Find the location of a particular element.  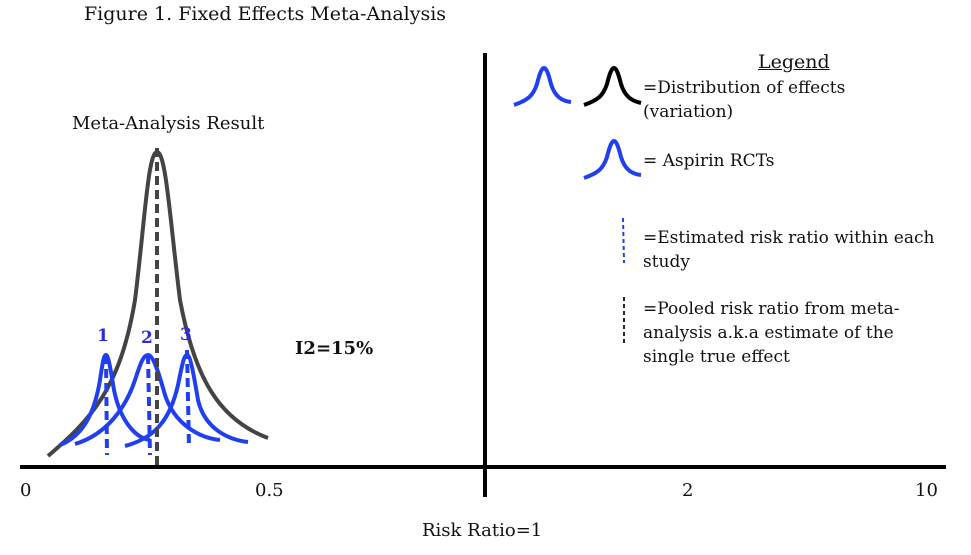

legend-study-estimate-text: =Estimated risk ratio within each study is located at coordinates (789, 250).